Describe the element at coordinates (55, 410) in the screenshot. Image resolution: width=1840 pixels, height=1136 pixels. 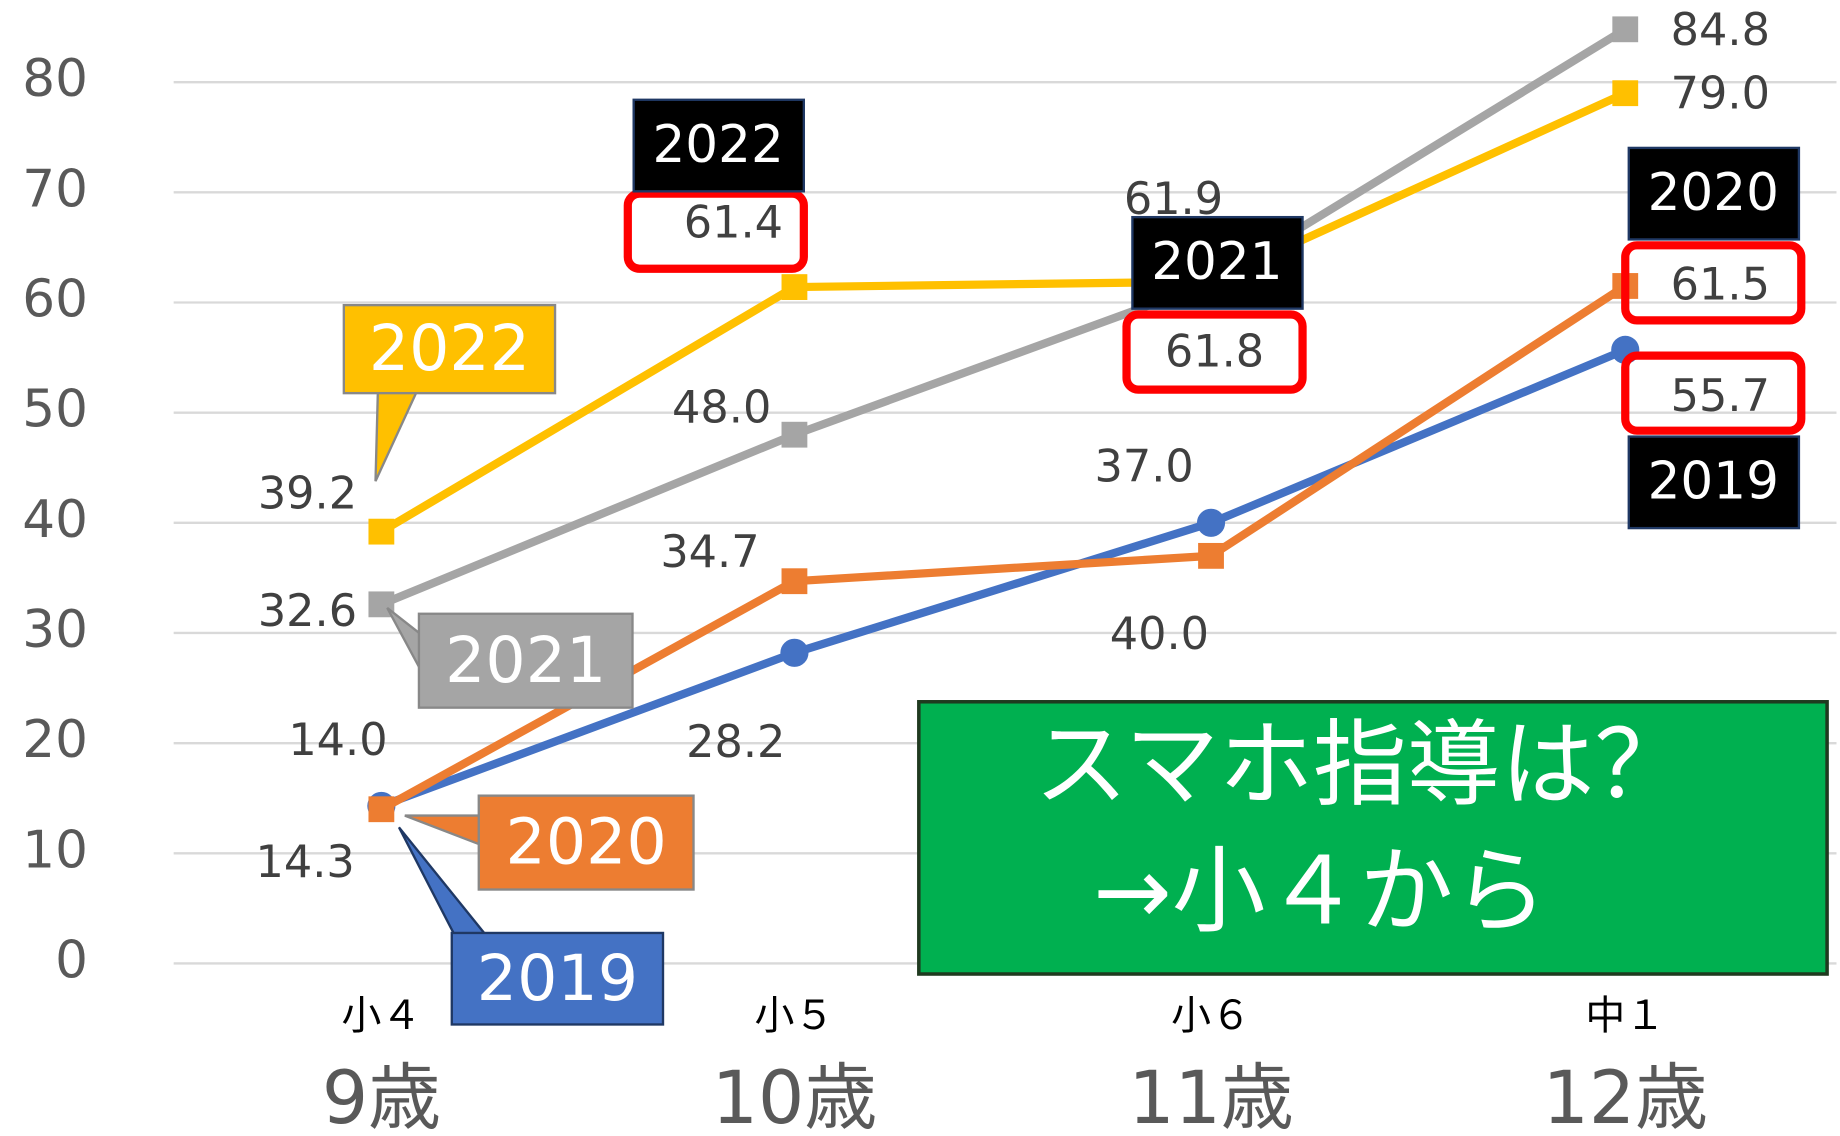
I see `y-tick-label: 50` at that location.